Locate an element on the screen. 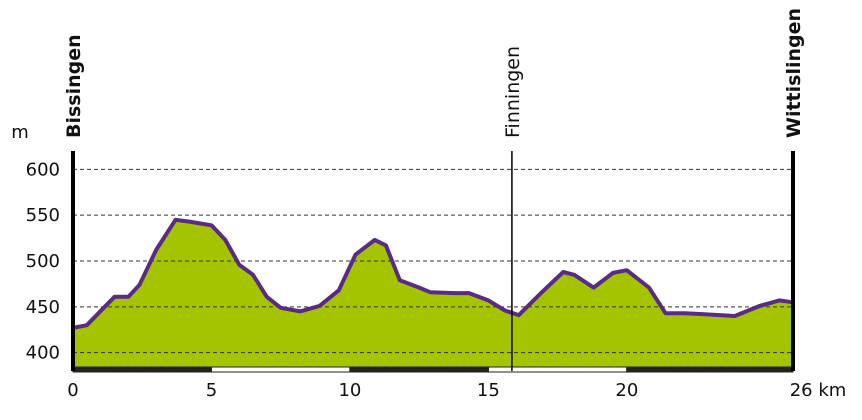 Image resolution: width=862 pixels, height=420 pixels. x-tick-label: 5 is located at coordinates (211, 390).